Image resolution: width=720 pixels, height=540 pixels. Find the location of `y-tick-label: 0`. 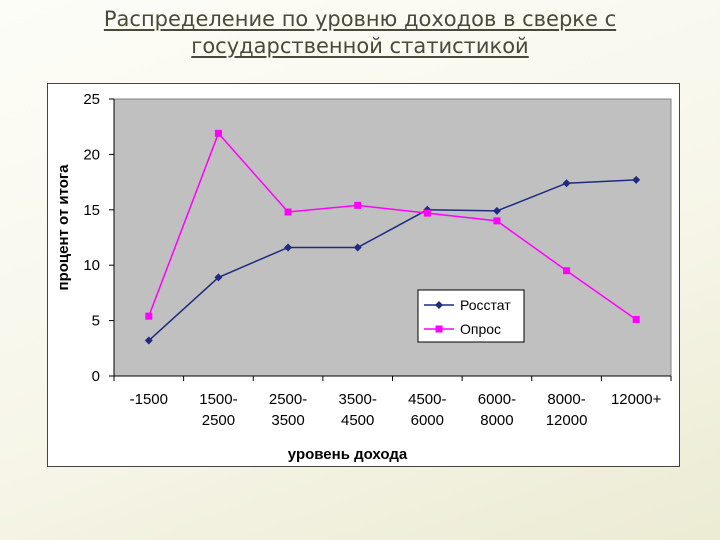

y-tick-label: 0 is located at coordinates (96, 376).